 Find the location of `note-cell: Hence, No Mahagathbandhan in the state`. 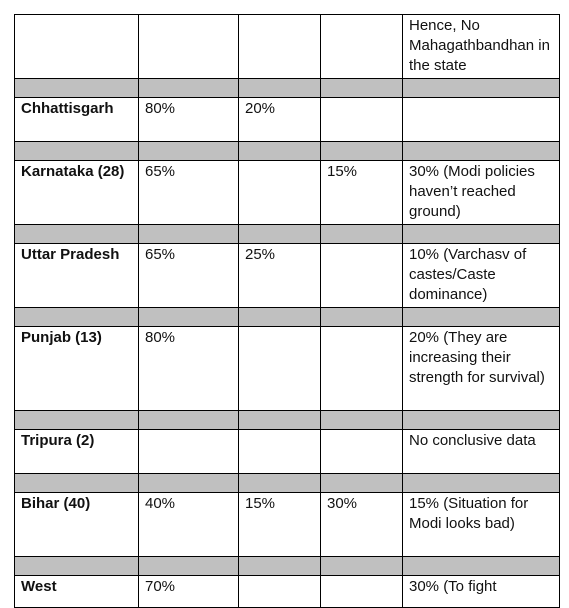

note-cell: Hence, No Mahagathbandhan in the state is located at coordinates (481, 46).